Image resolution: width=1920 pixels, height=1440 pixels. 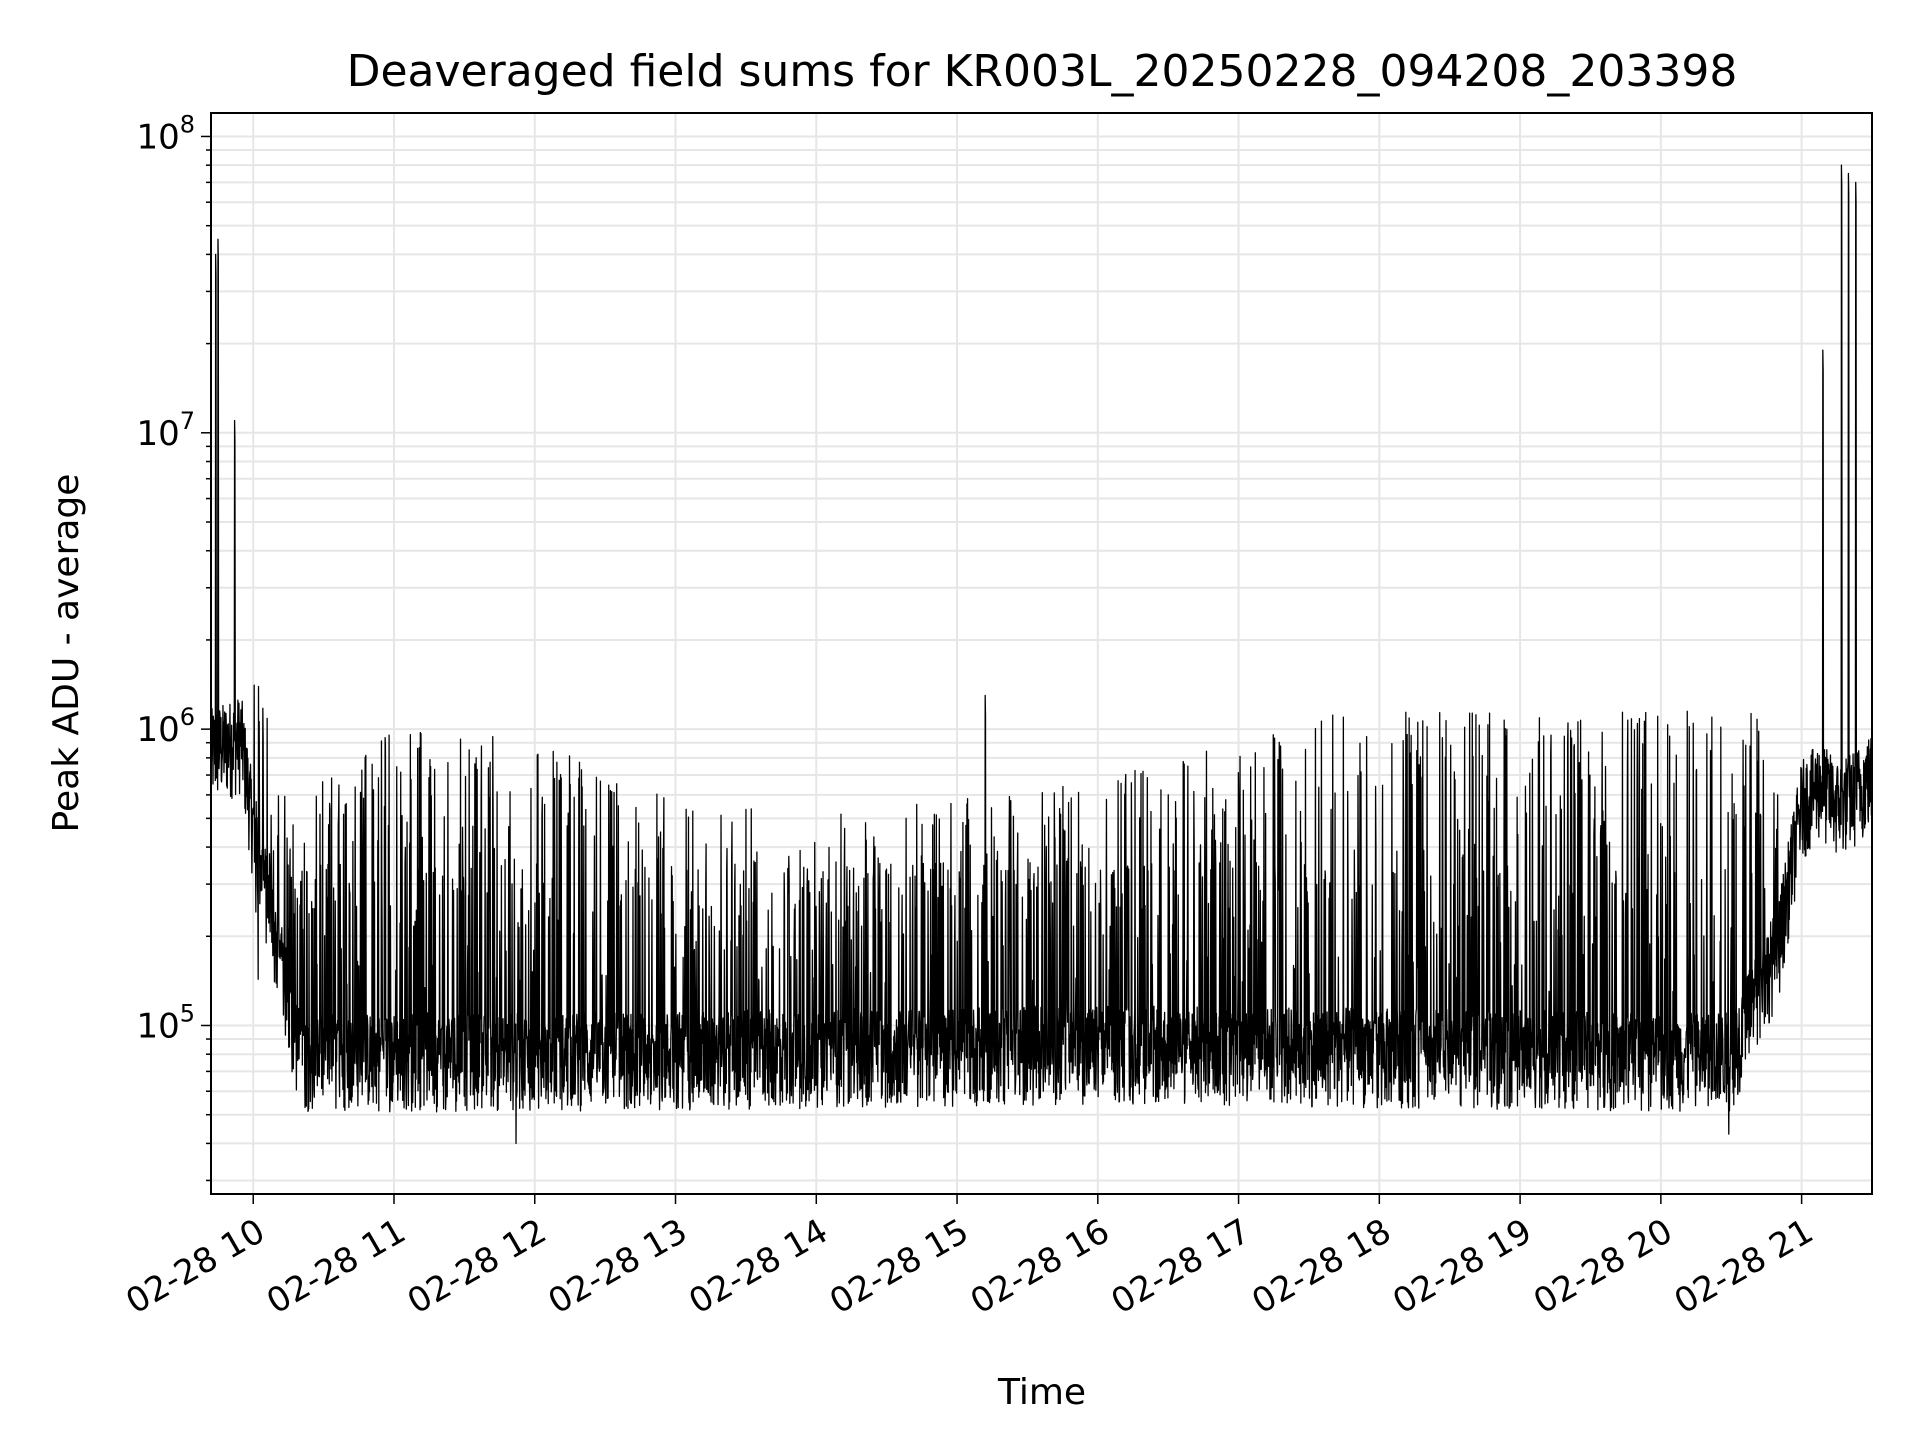 I want to click on y-axis-label: Peak ADU - average, so click(x=66, y=653).